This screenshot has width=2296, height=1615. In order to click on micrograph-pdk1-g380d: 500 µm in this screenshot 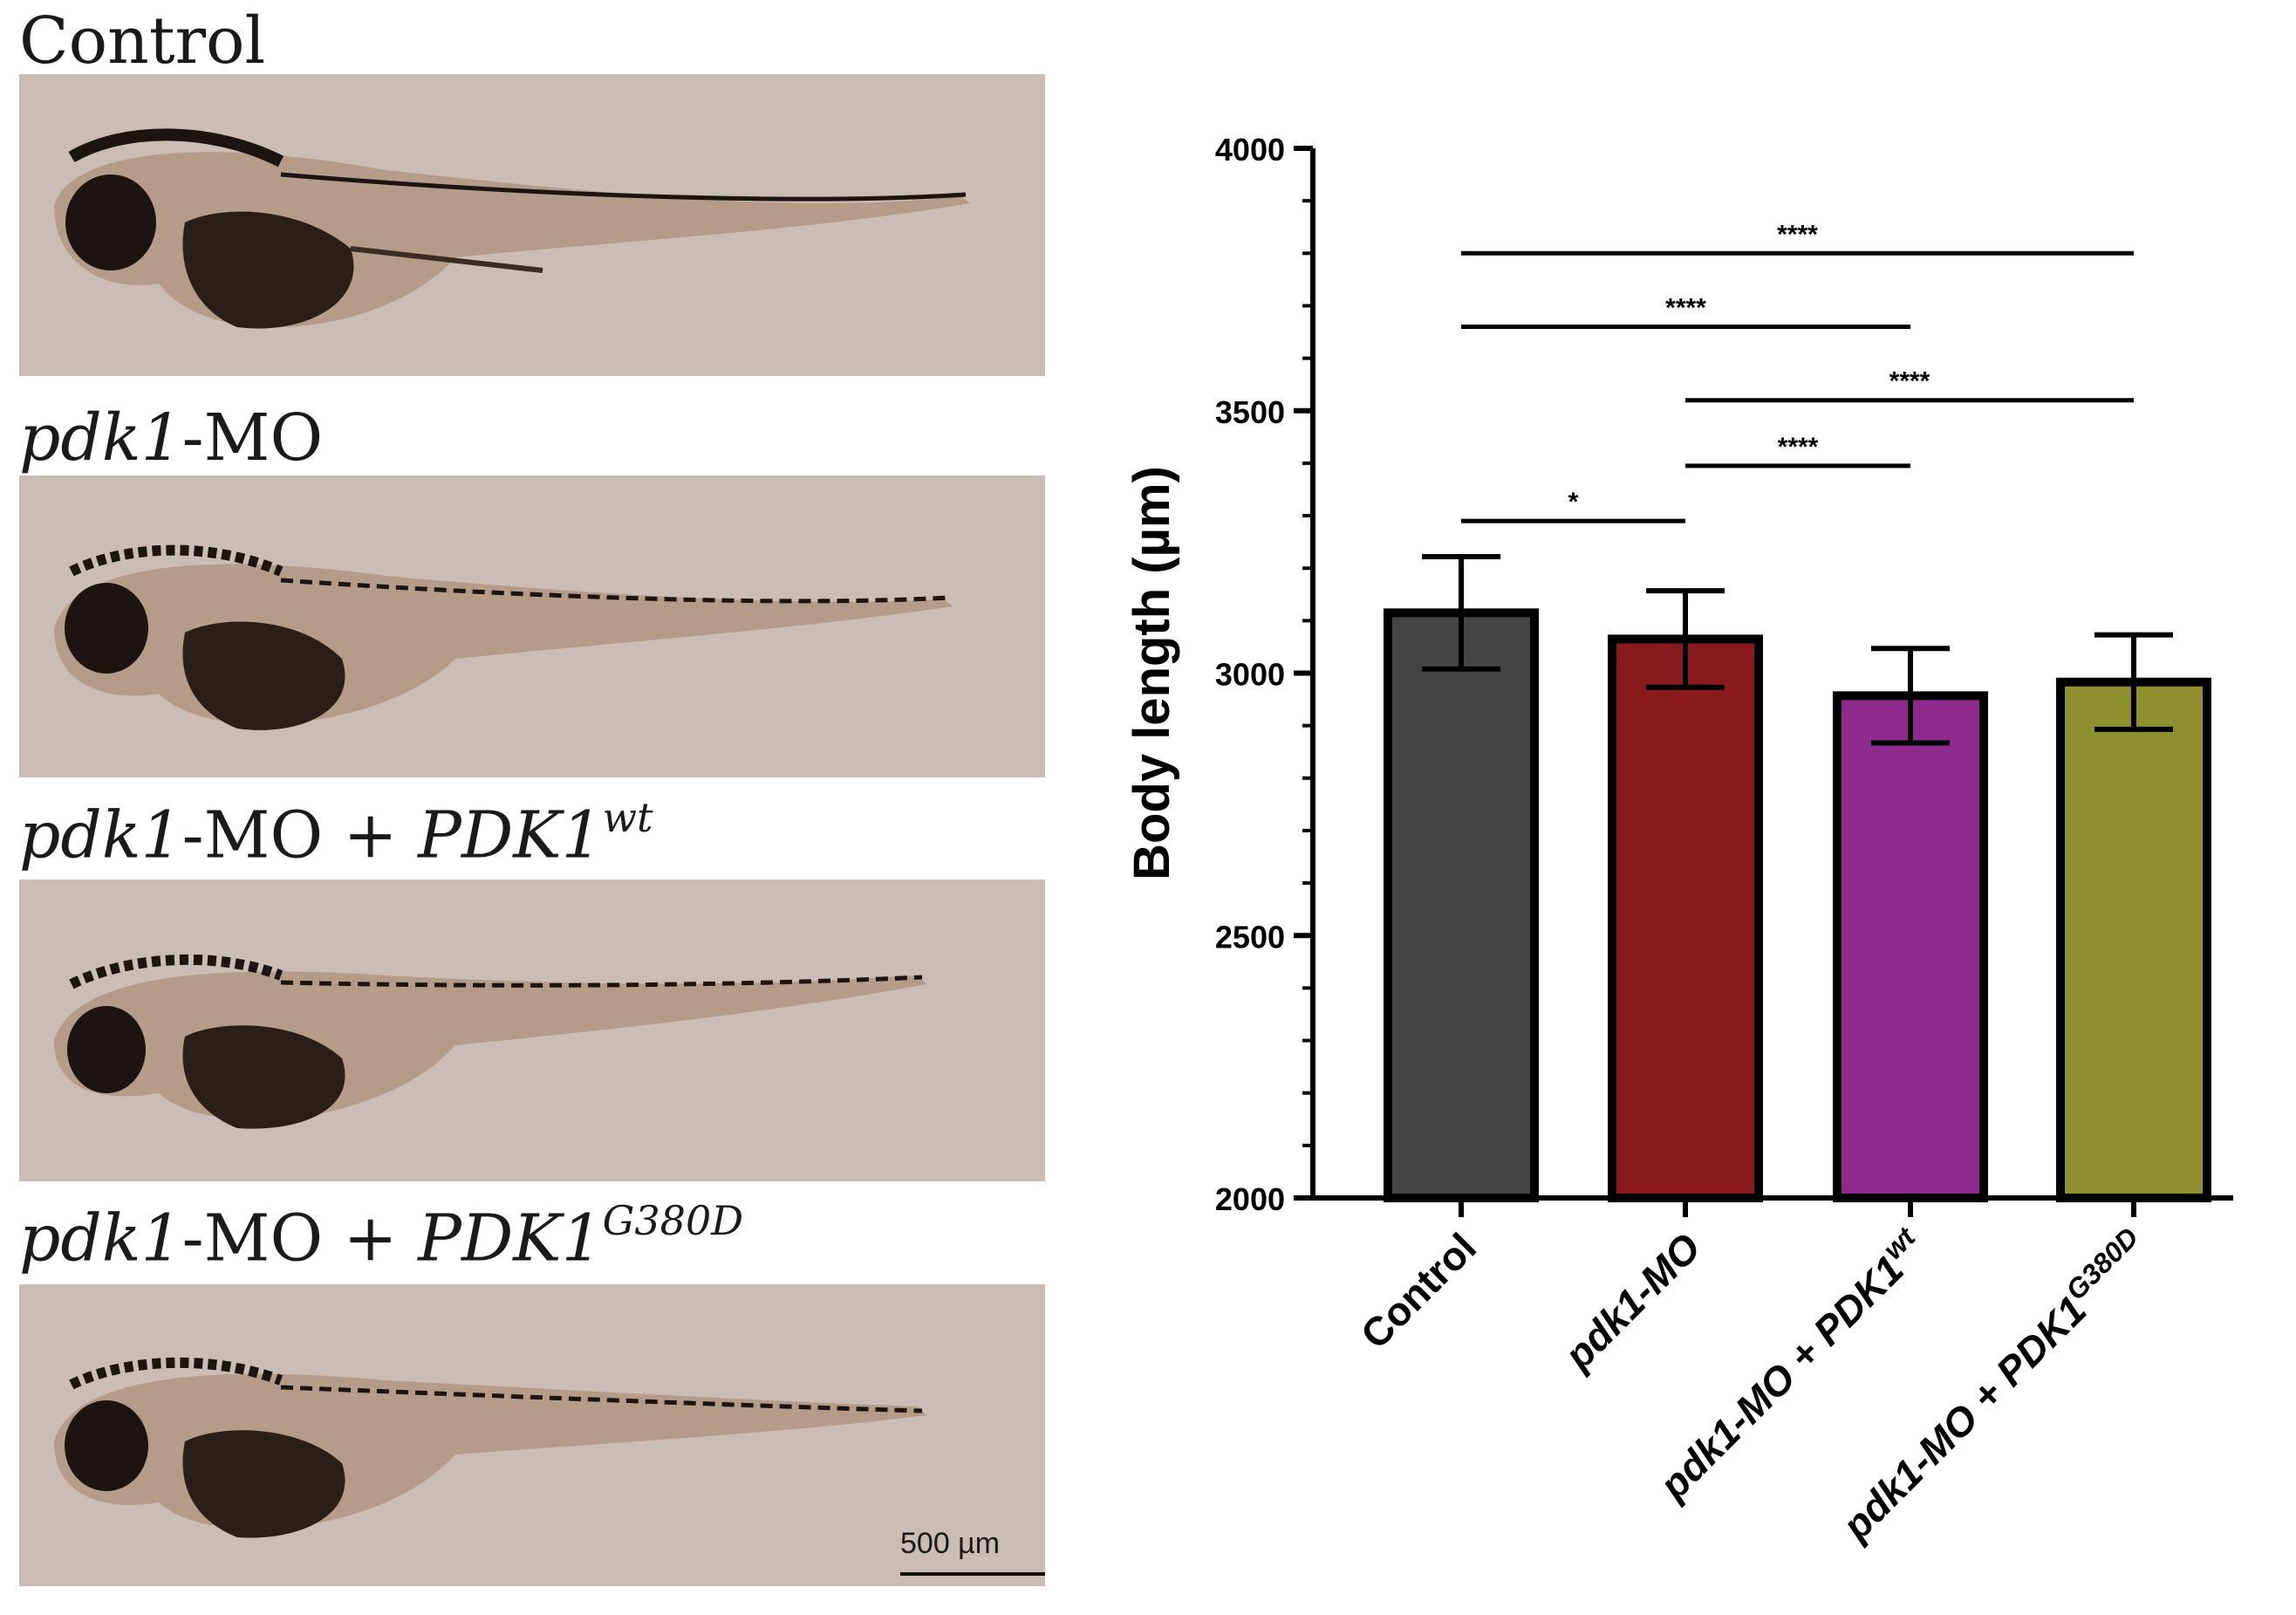, I will do `click(532, 1435)`.